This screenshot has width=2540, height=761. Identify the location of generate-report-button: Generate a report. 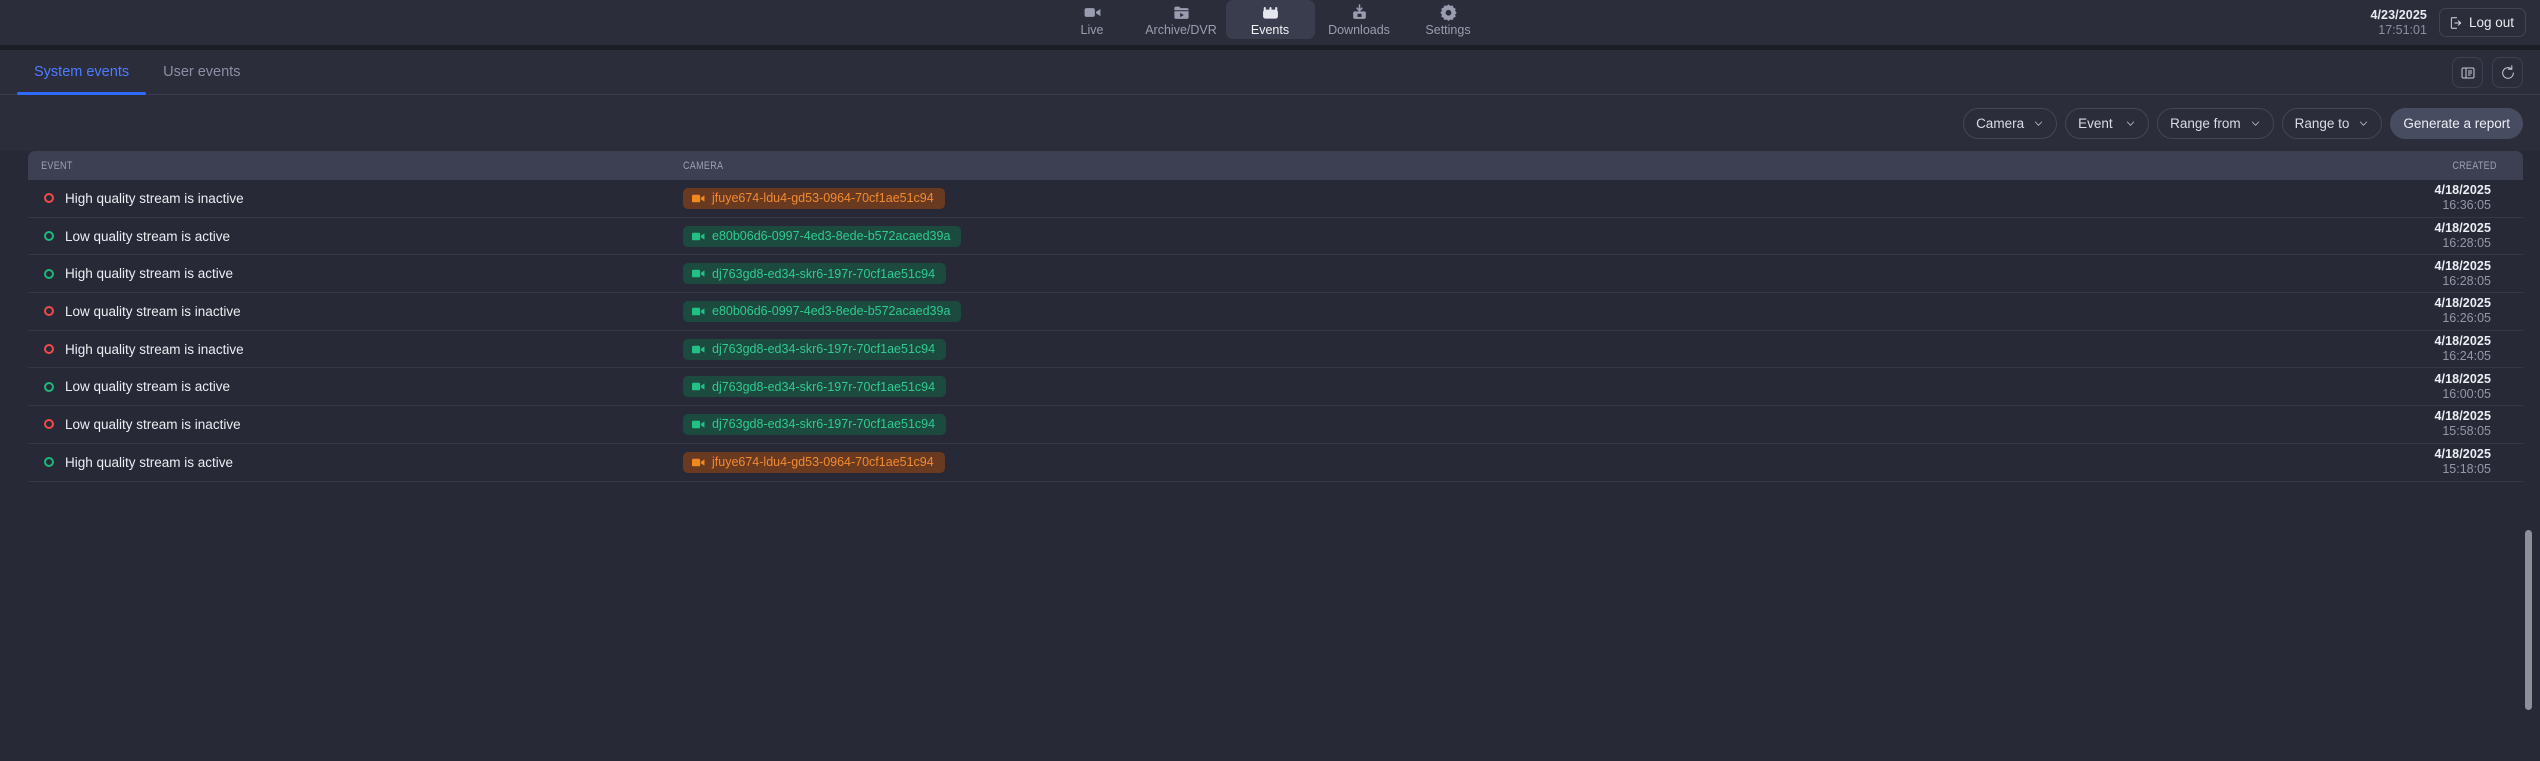
(2456, 123).